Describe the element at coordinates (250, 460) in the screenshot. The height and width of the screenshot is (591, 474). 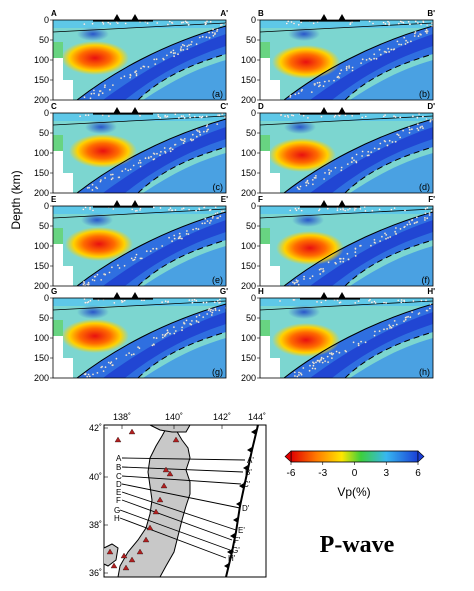
I see `map-profile-end: A'` at that location.